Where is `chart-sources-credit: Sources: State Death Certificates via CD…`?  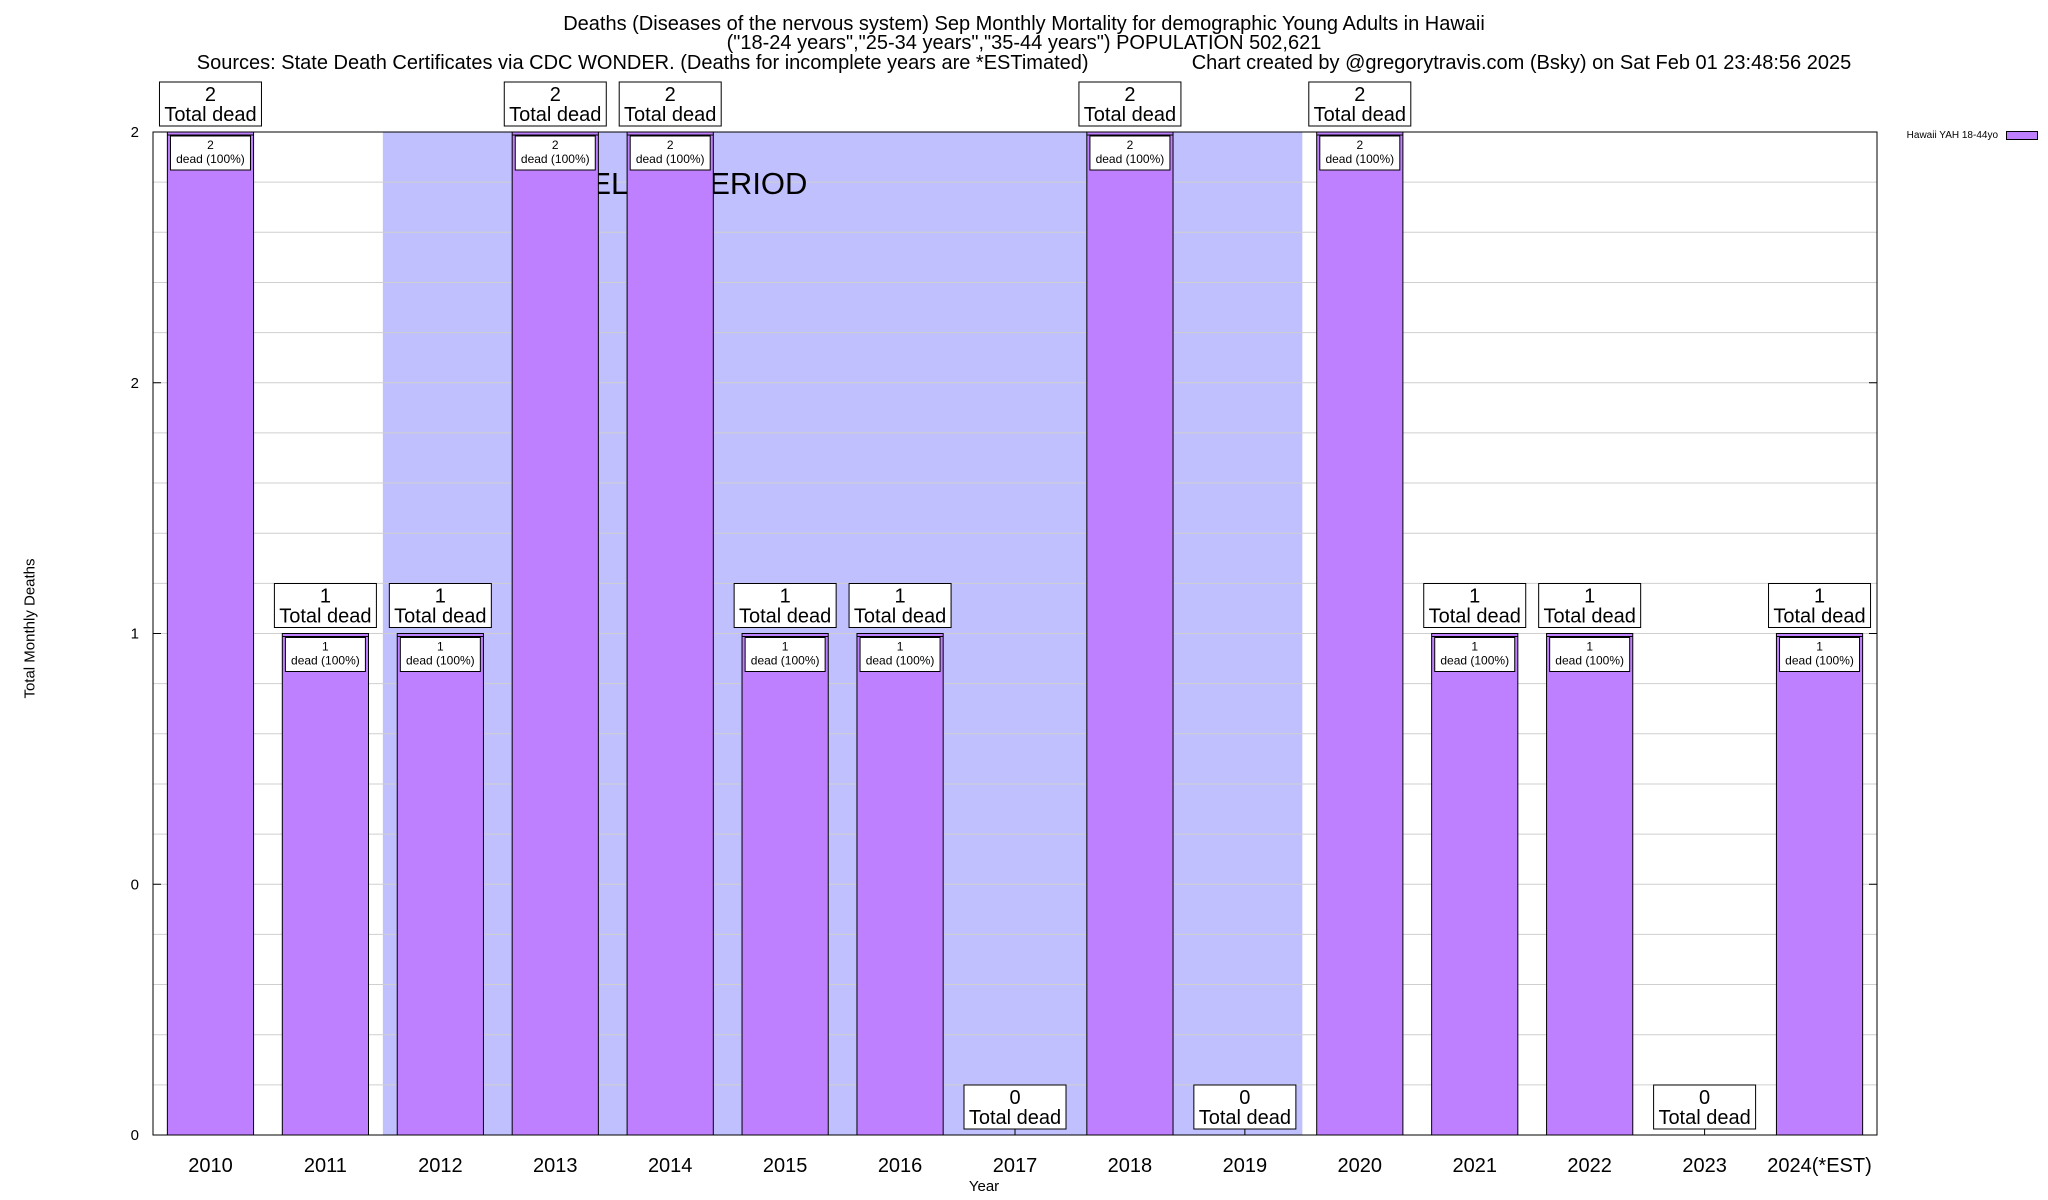 chart-sources-credit: Sources: State Death Certificates via CD… is located at coordinates (1024, 63).